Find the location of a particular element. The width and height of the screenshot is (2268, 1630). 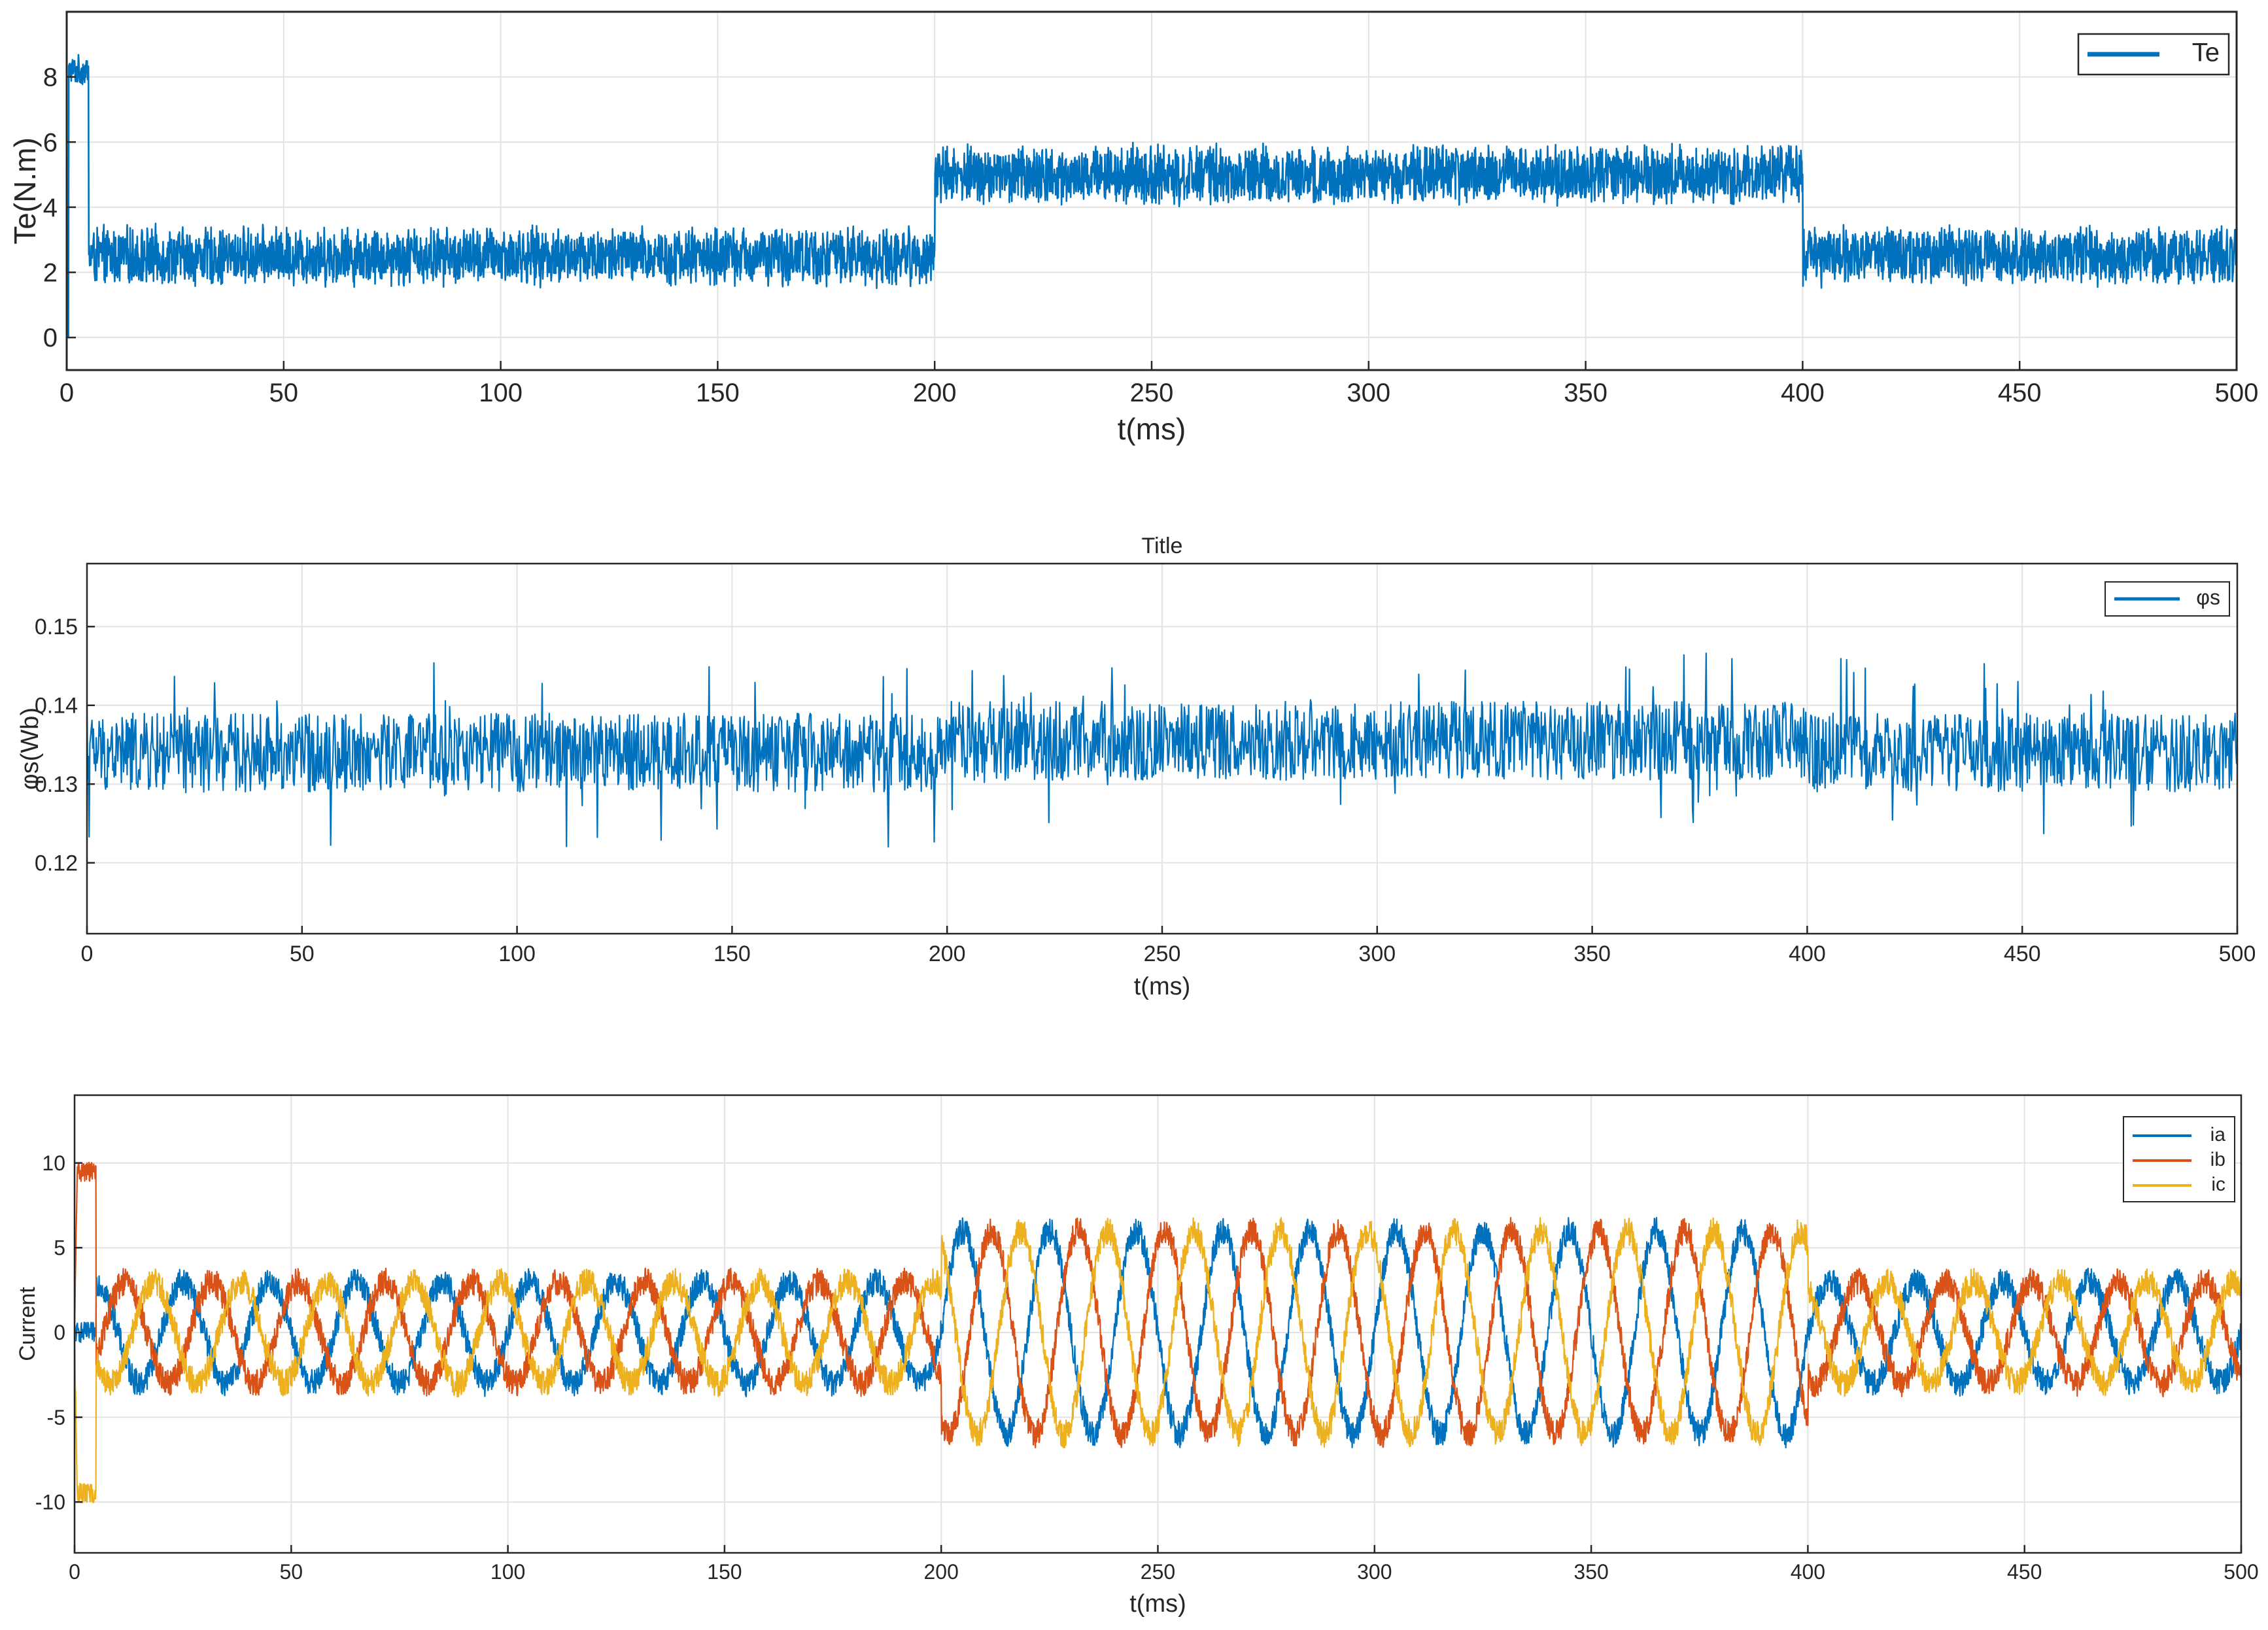

series-lines is located at coordinates (1162, 750).